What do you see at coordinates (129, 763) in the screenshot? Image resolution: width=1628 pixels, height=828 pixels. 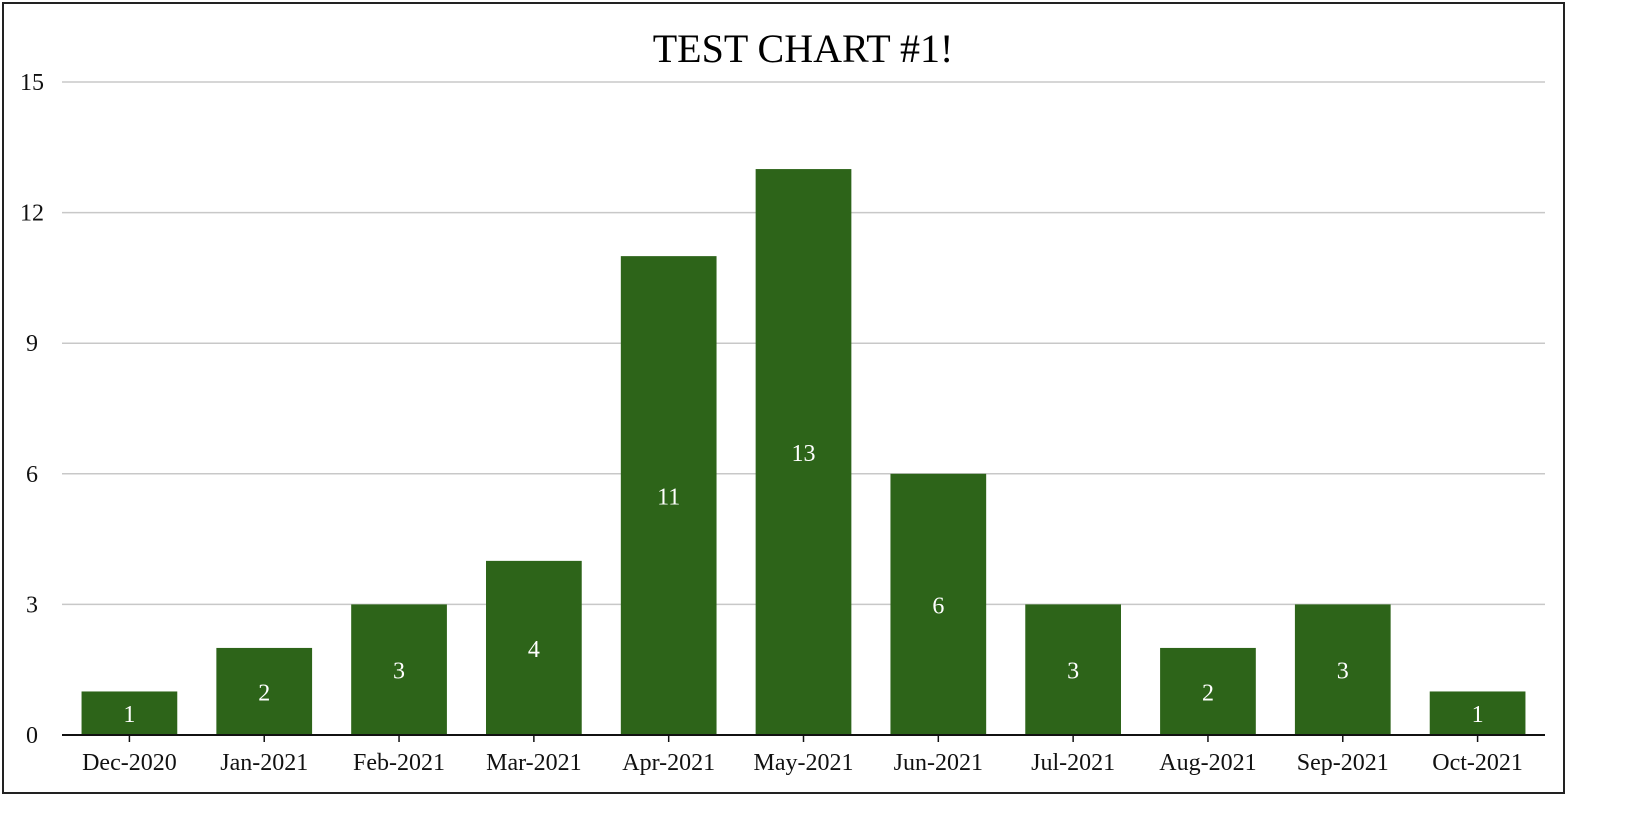 I see `x-tick-label: Dec-2020` at bounding box center [129, 763].